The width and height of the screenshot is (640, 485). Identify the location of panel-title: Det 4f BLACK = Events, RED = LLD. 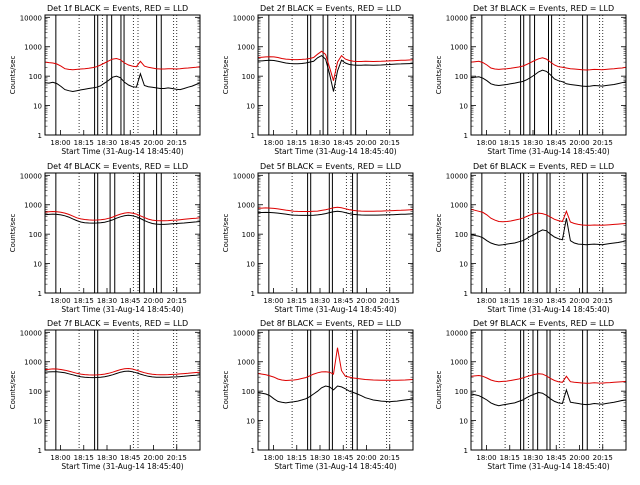
(117, 166).